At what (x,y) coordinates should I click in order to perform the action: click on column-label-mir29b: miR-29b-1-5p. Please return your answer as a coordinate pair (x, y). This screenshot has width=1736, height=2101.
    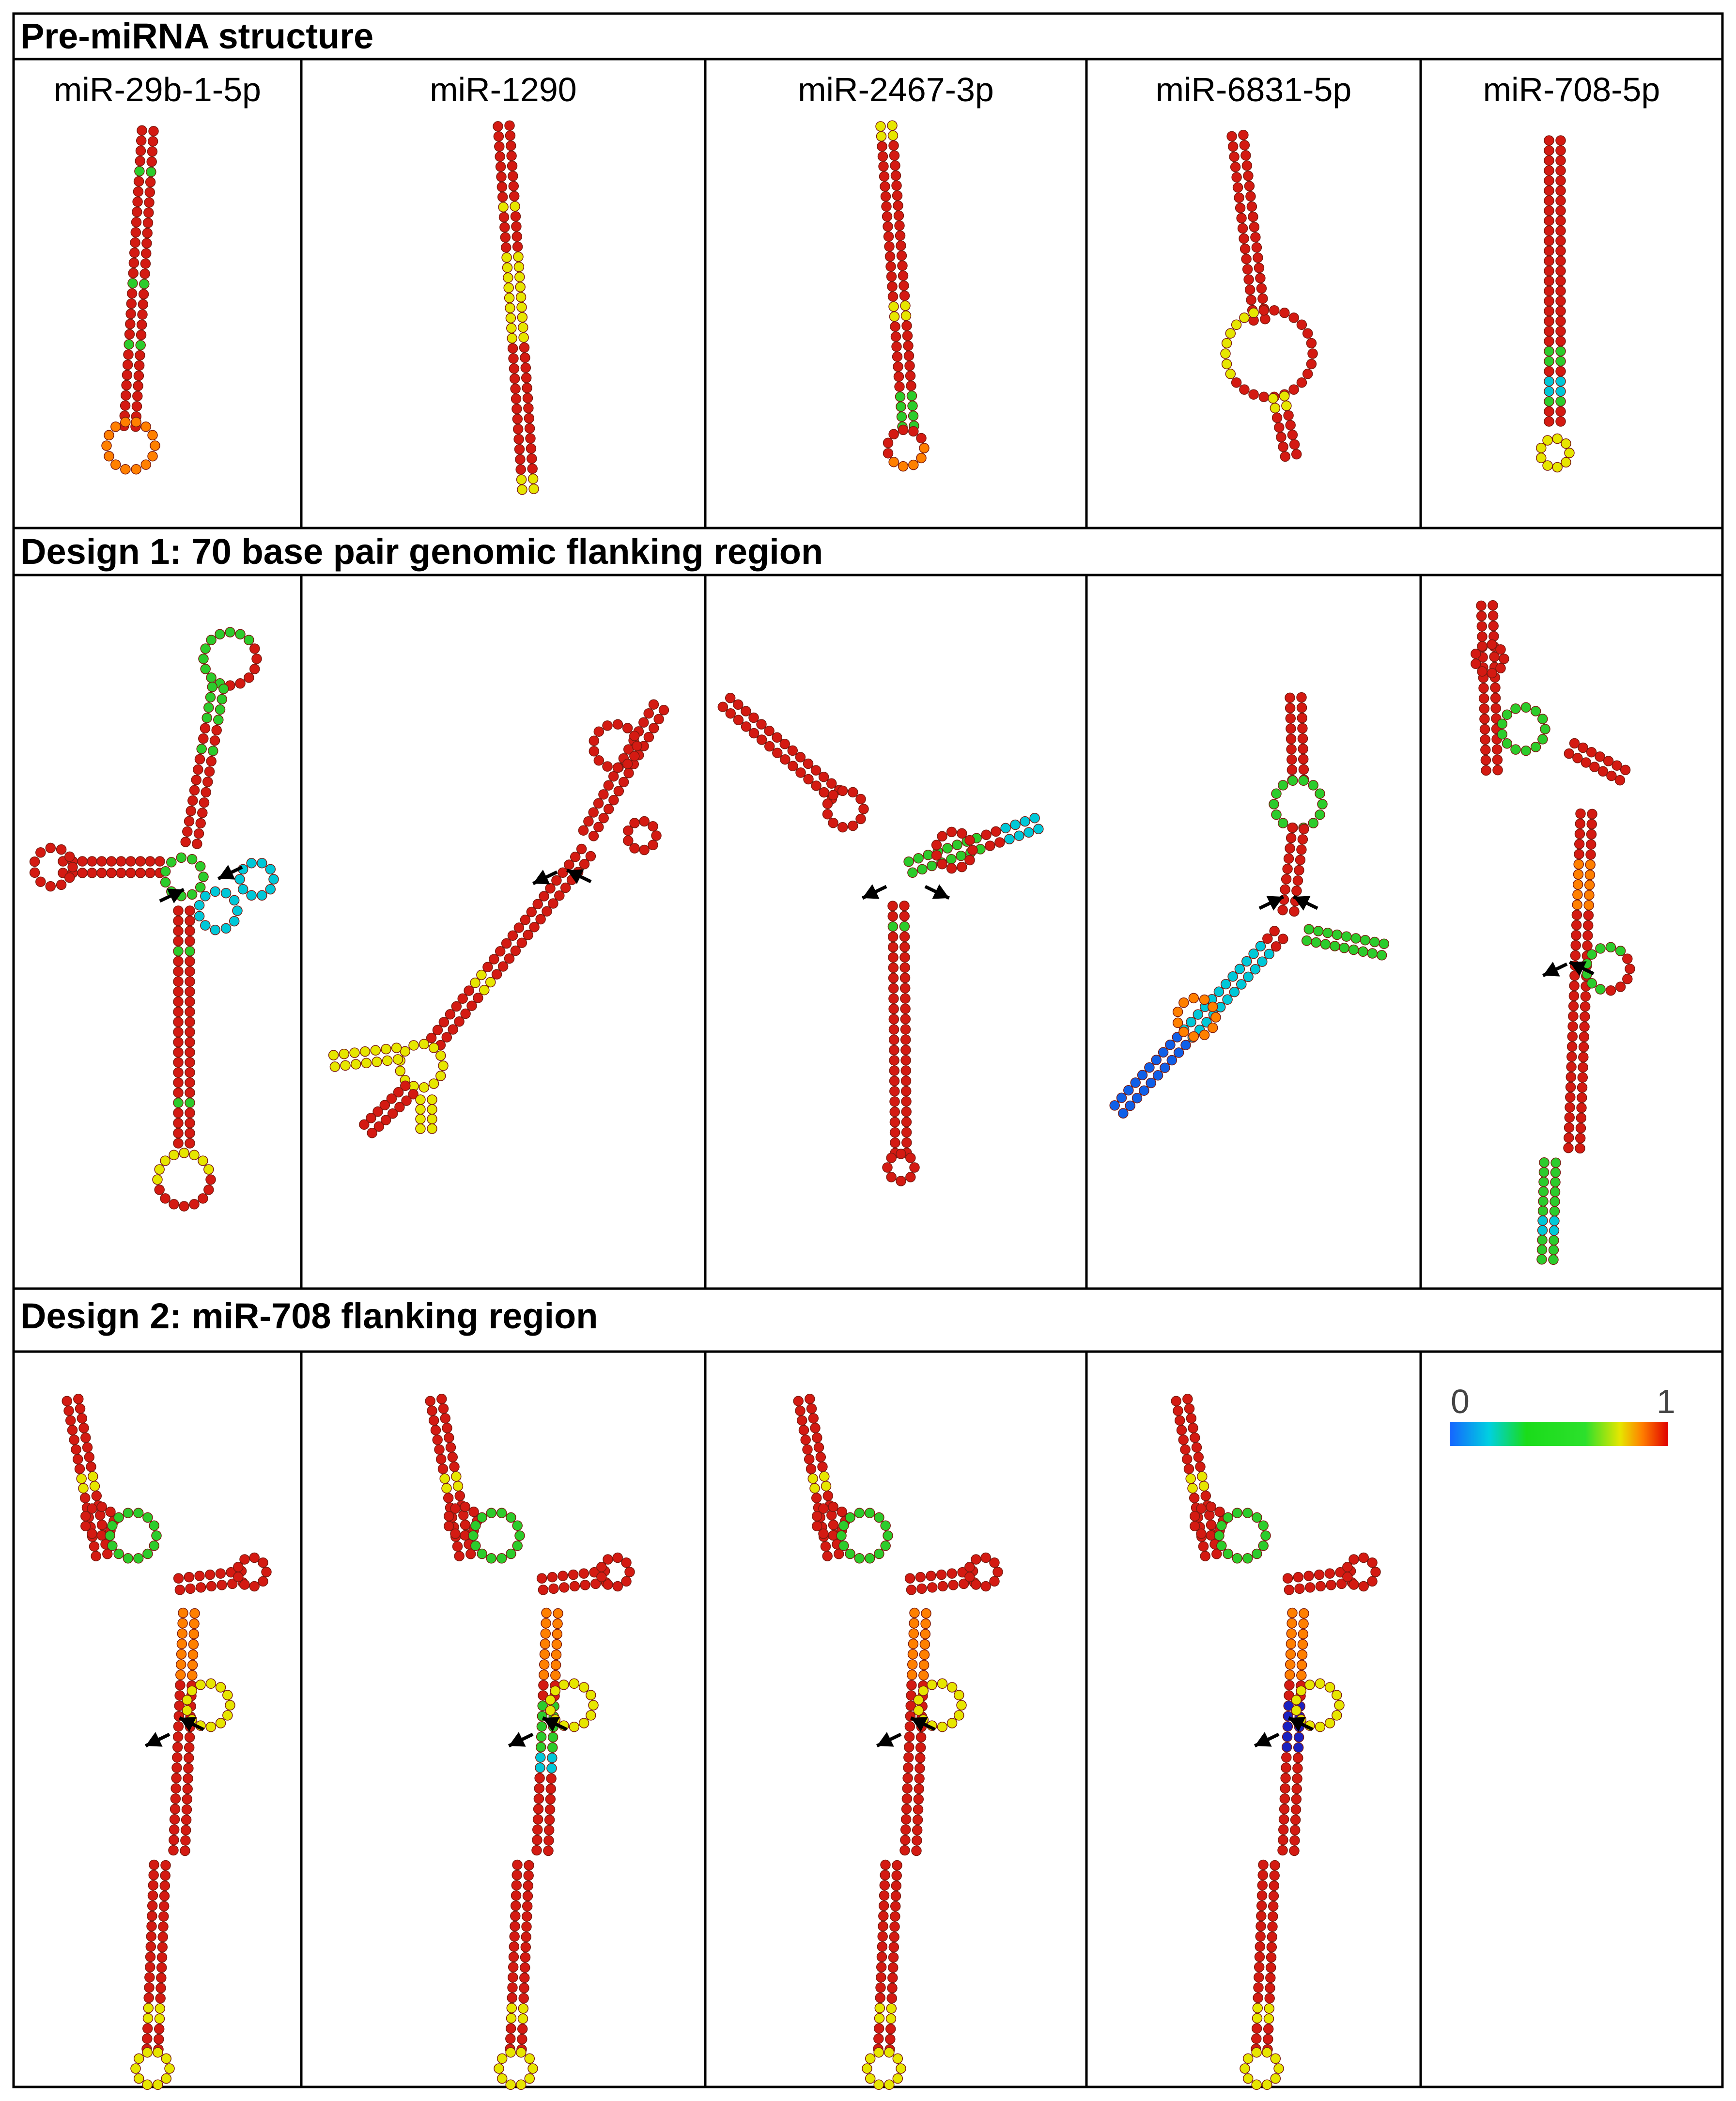
    Looking at the image, I should click on (157, 90).